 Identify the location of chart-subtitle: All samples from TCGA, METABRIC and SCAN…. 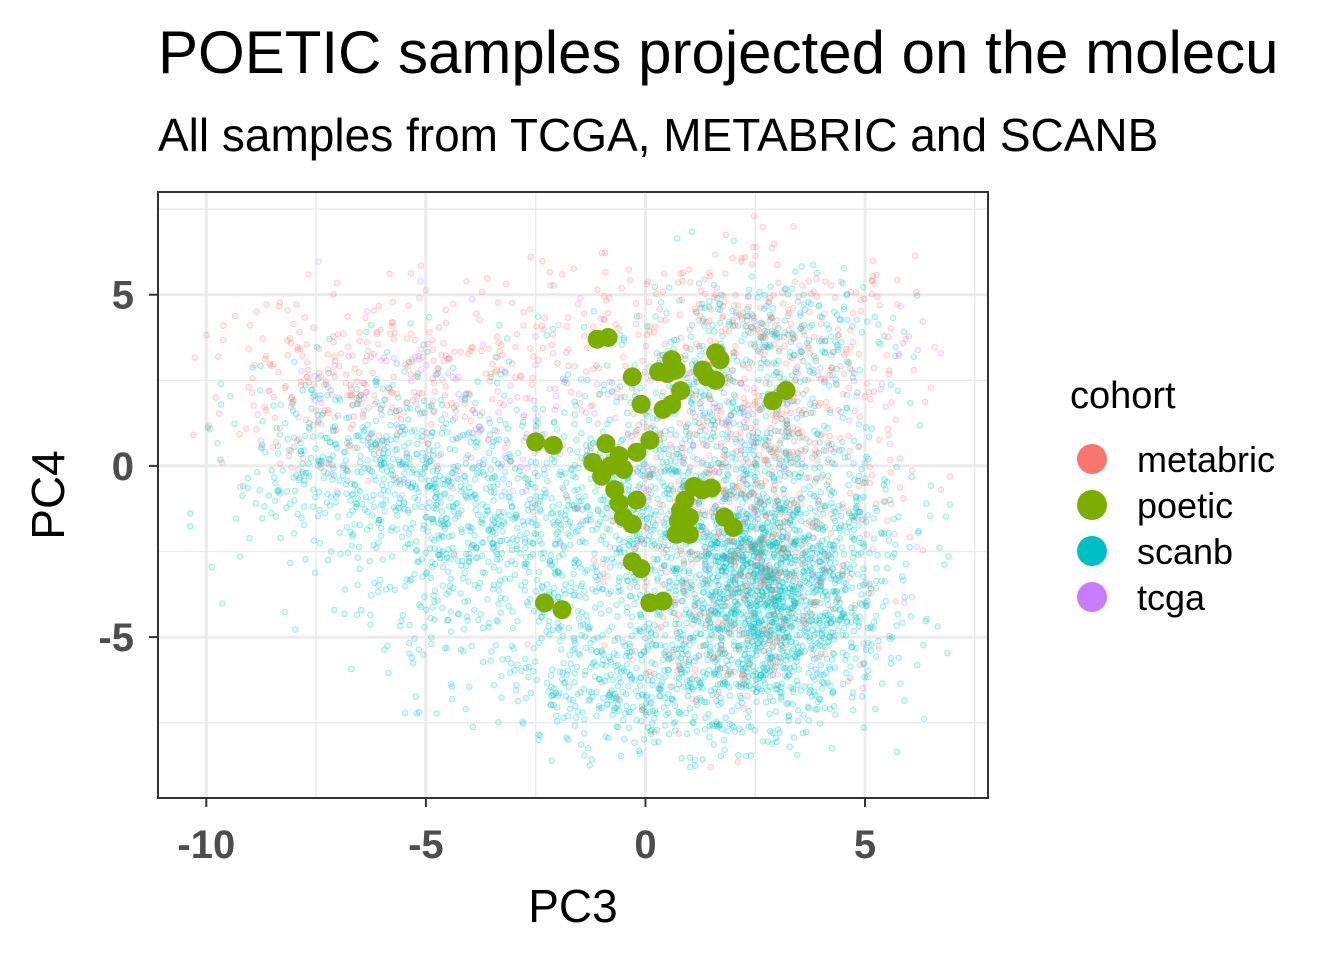
(658, 135).